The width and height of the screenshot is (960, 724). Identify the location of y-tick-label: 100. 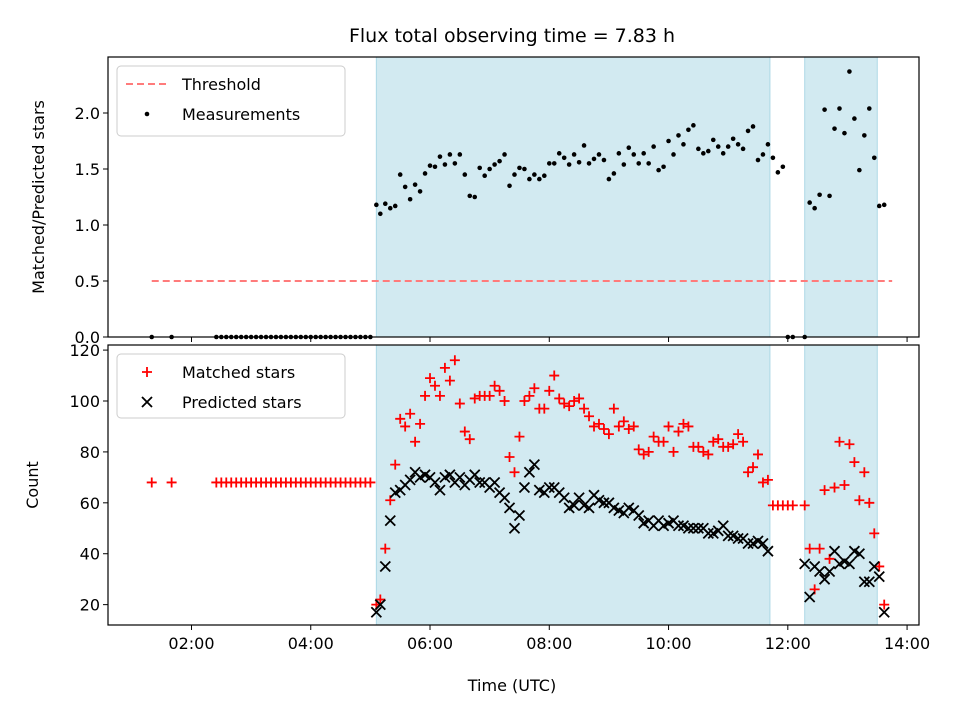
(84, 401).